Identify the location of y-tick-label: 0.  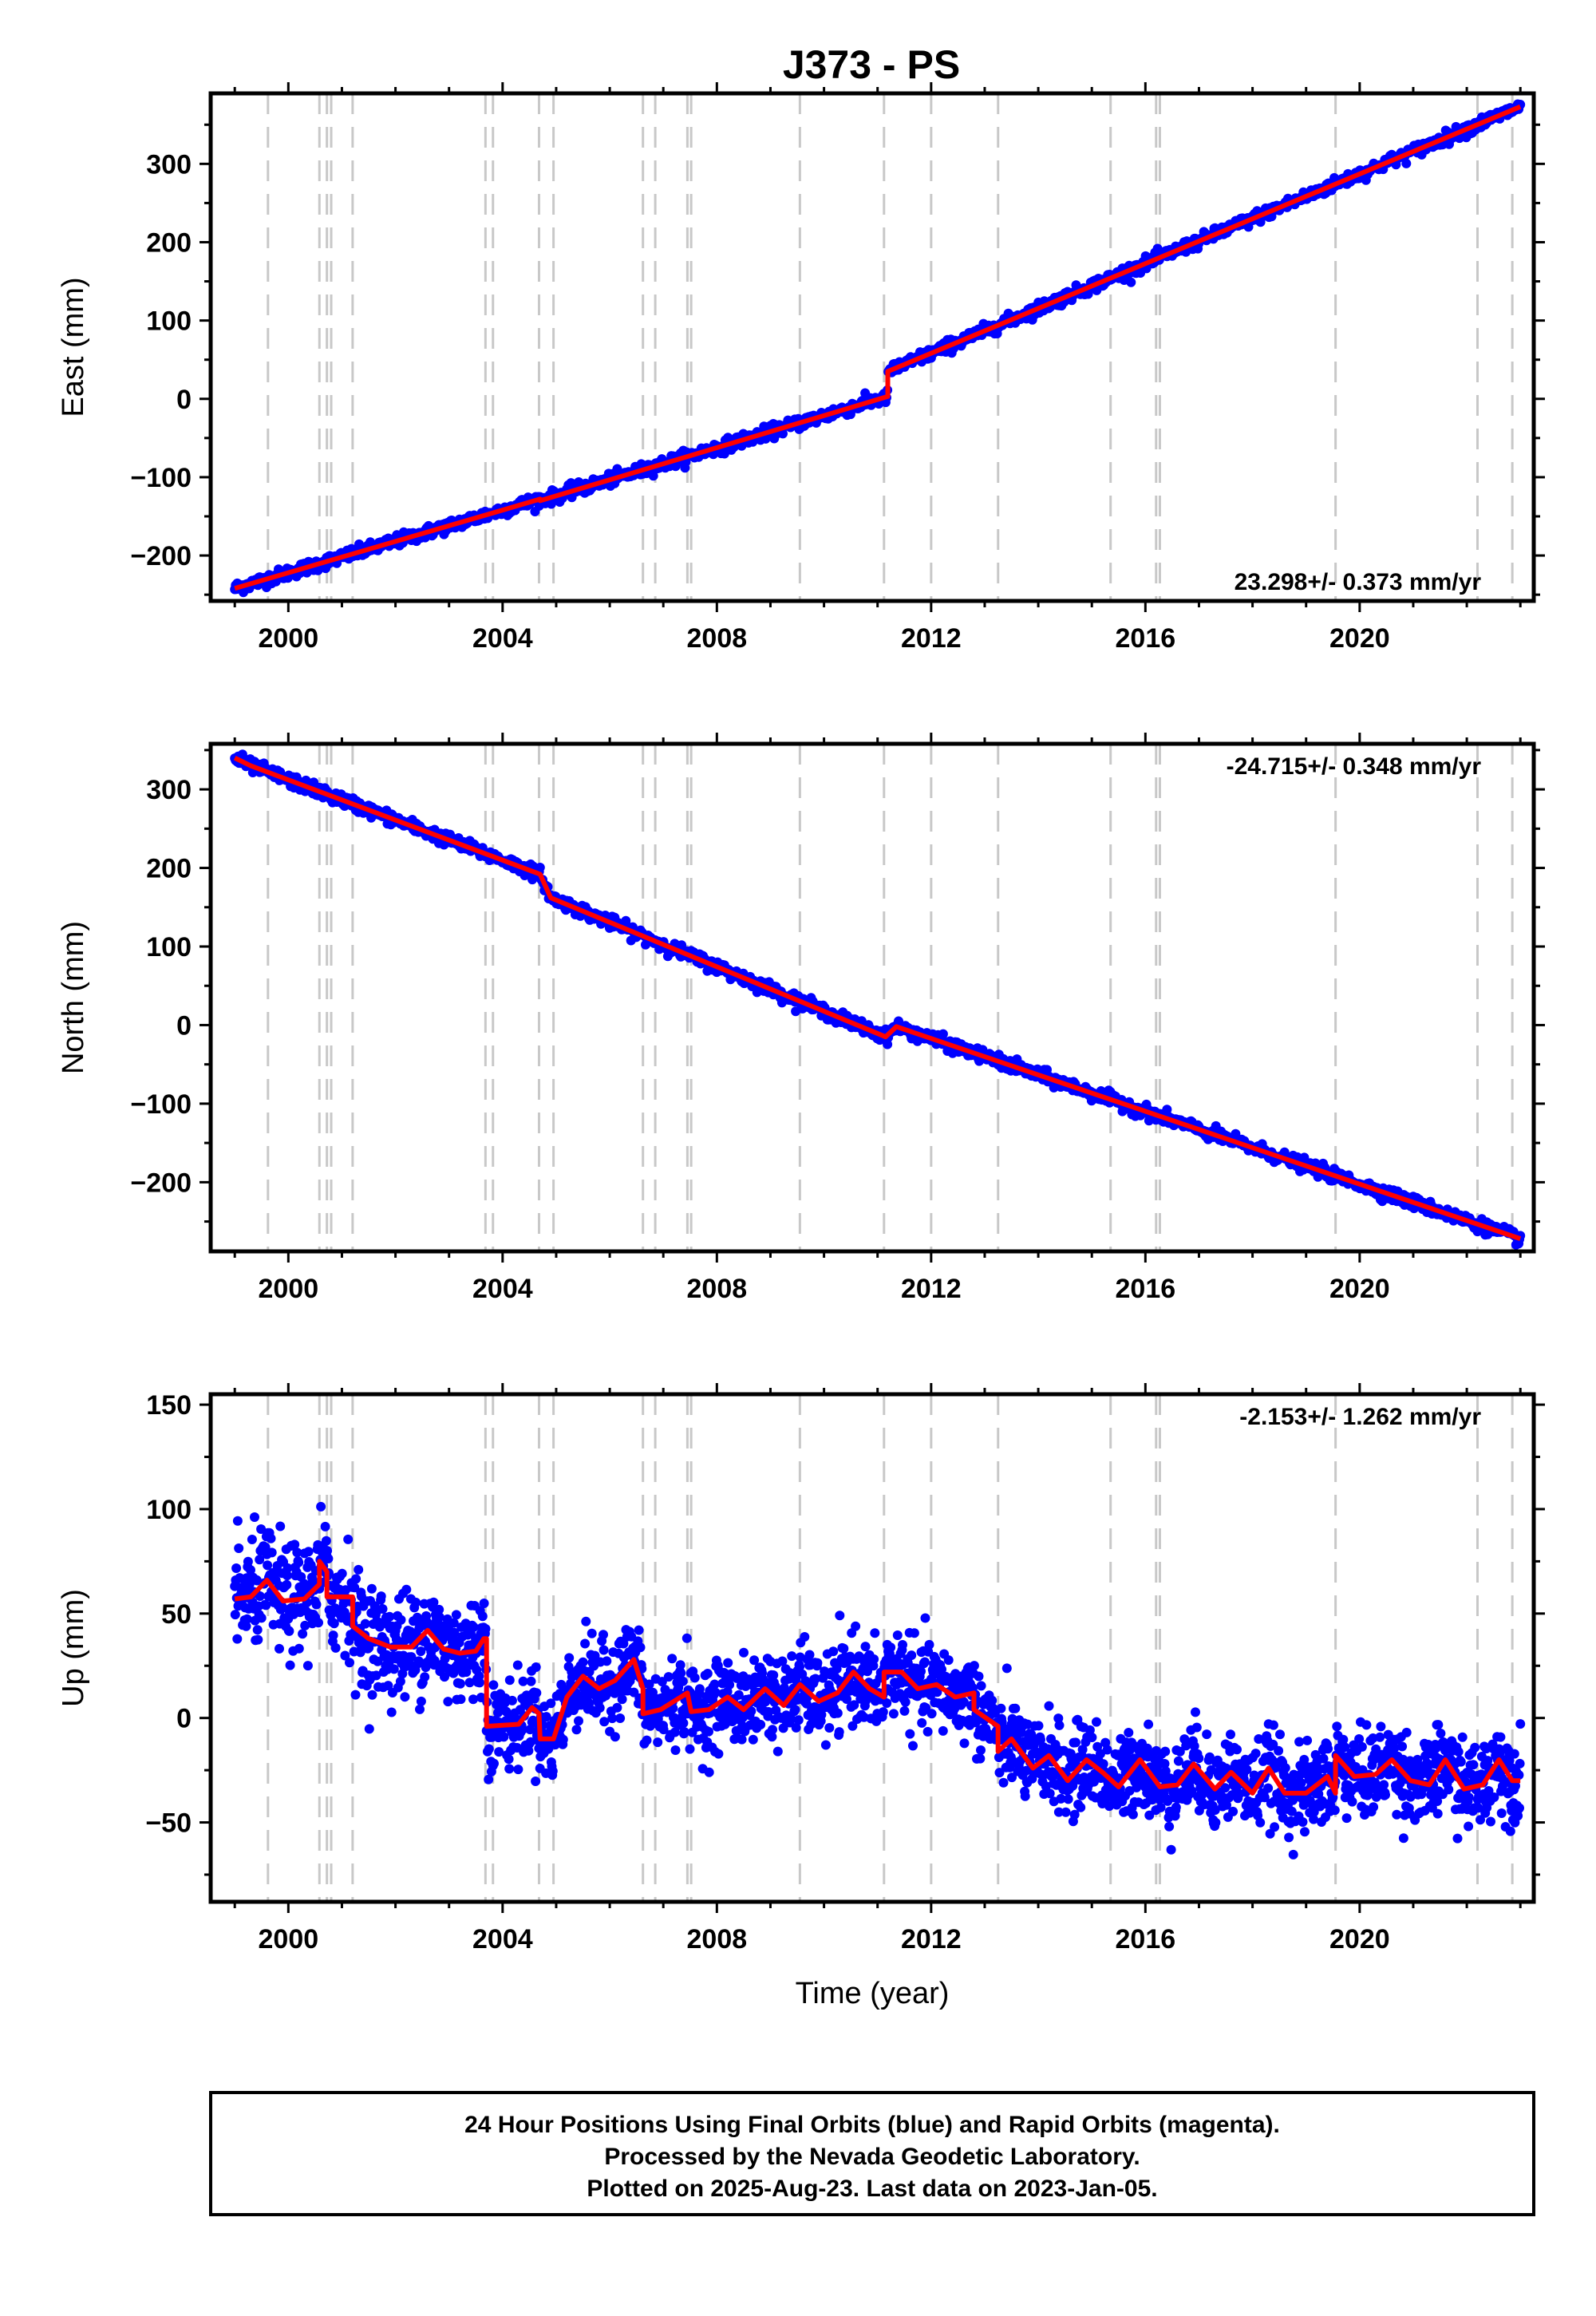
(184, 400).